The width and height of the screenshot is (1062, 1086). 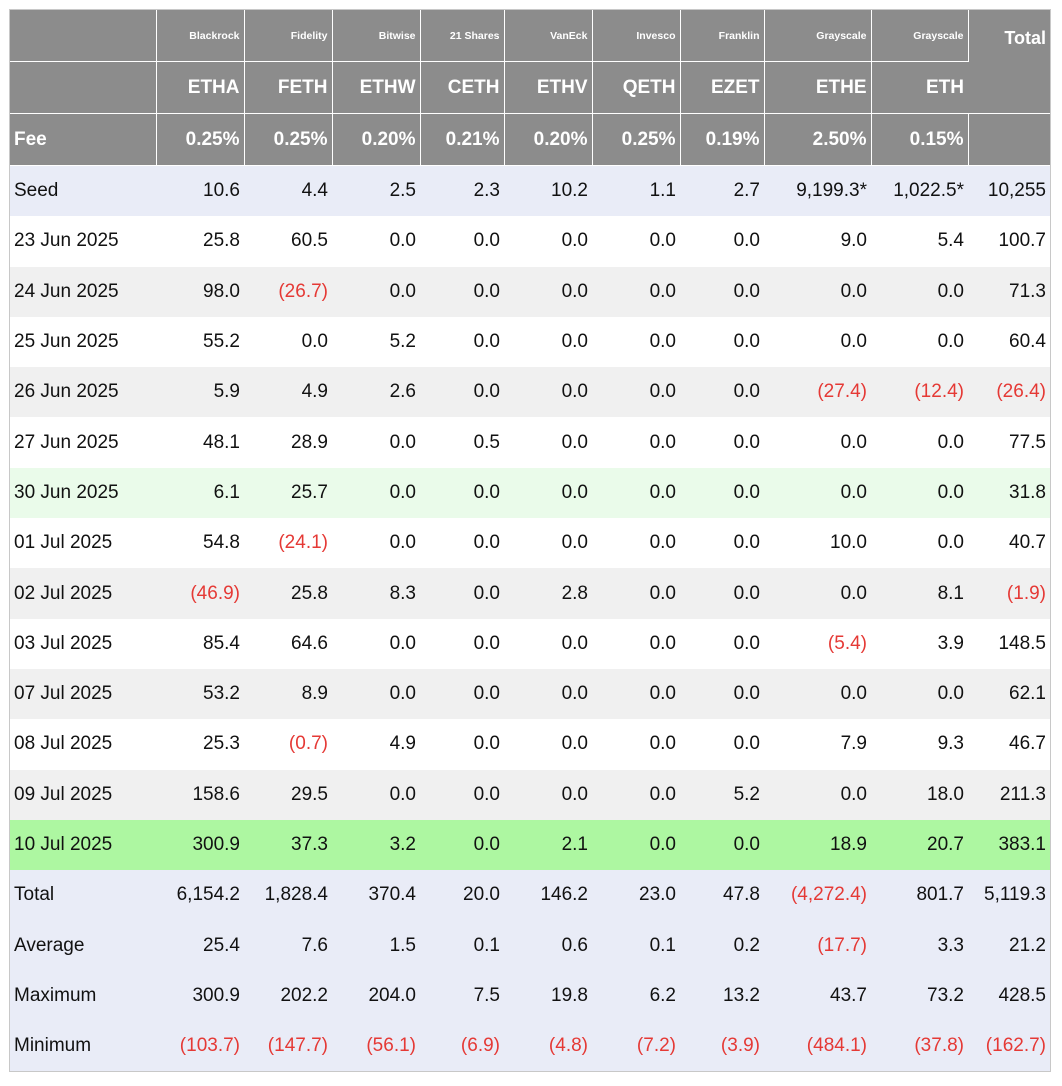 What do you see at coordinates (817, 543) in the screenshot?
I see `flow-cell: 10.0` at bounding box center [817, 543].